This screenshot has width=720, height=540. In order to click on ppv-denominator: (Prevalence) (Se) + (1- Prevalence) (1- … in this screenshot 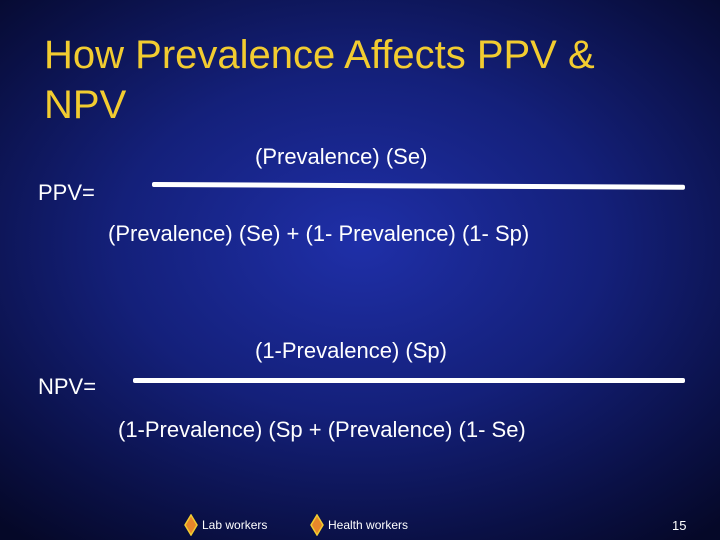, I will do `click(319, 233)`.